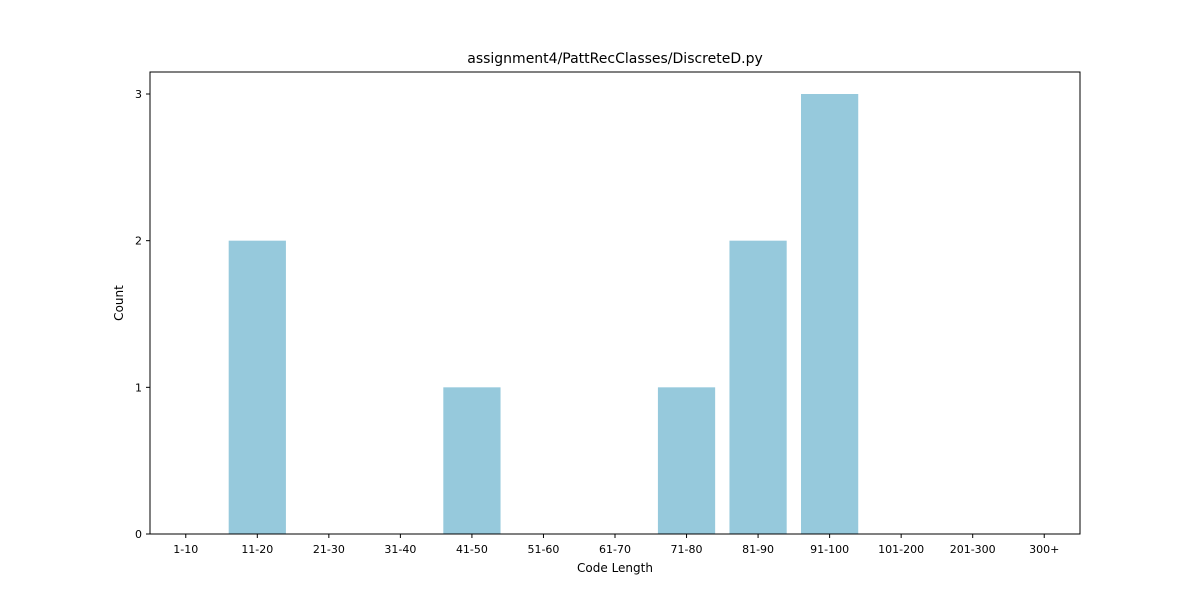 The image size is (1200, 604). What do you see at coordinates (615, 549) in the screenshot?
I see `x-tick-label: 61-70` at bounding box center [615, 549].